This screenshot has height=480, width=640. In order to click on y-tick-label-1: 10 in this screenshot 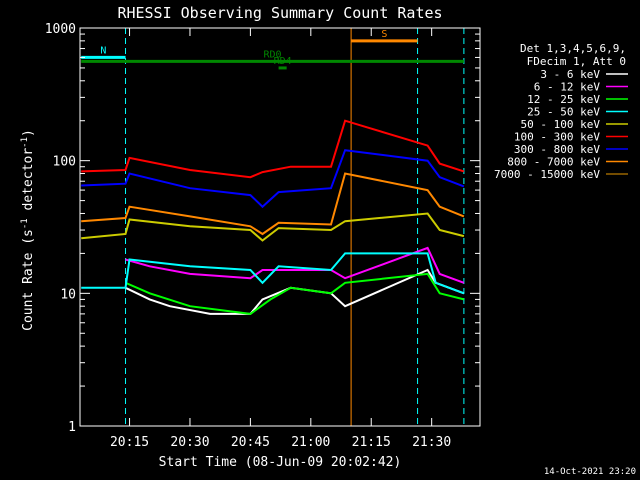, I will do `click(68, 294)`.